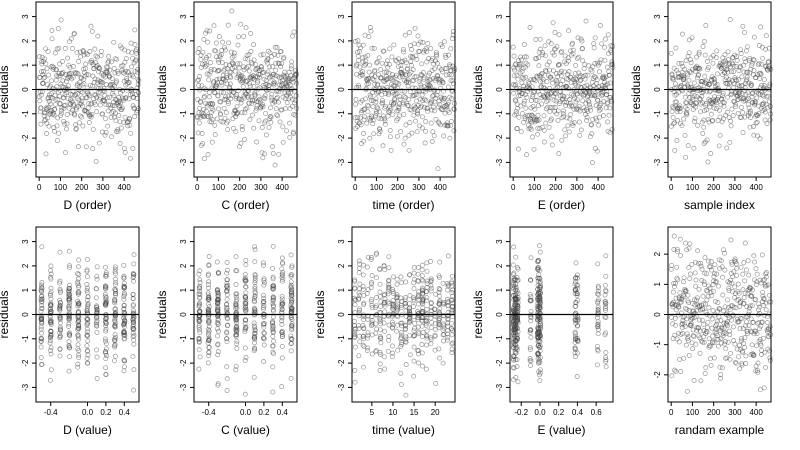 The image size is (800, 450). Describe the element at coordinates (561, 430) in the screenshot. I see `x-axis-label: E (value)` at that location.